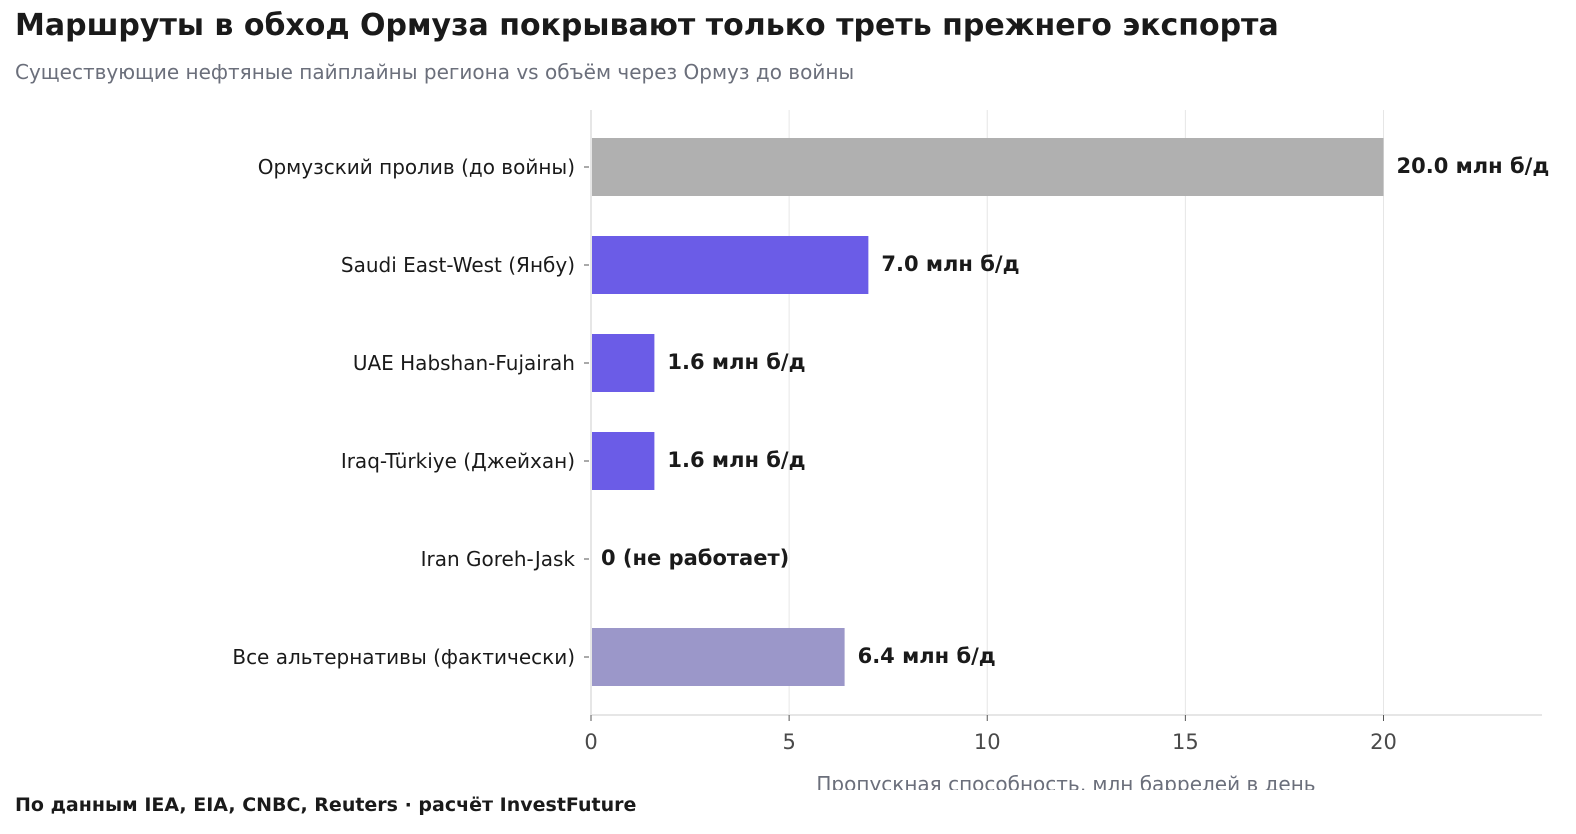 The image size is (1576, 834). Describe the element at coordinates (458, 461) in the screenshot. I see `category-label: Iraq-Türkiye (Джейхан)` at that location.